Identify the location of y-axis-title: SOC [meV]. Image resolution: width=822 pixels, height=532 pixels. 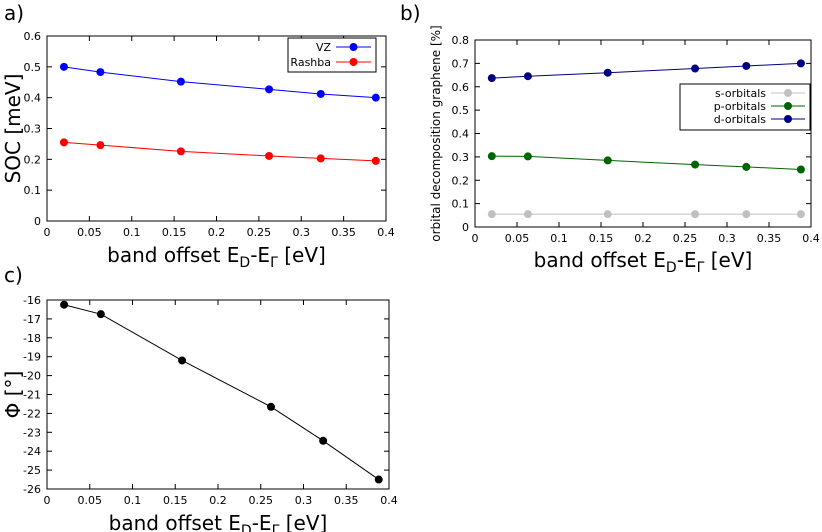
(13, 129).